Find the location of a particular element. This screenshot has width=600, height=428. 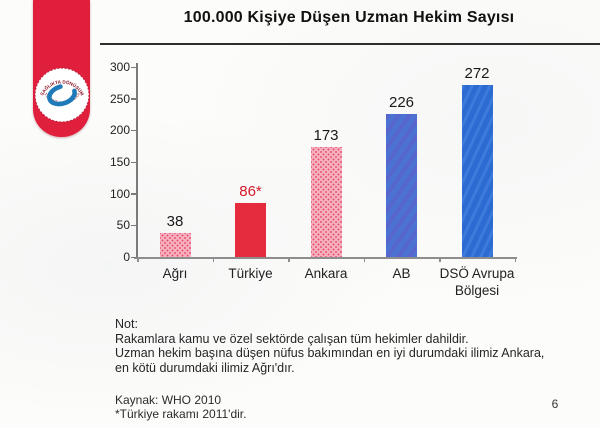

bar-dso-avrupa-bolgesi is located at coordinates (477, 170).